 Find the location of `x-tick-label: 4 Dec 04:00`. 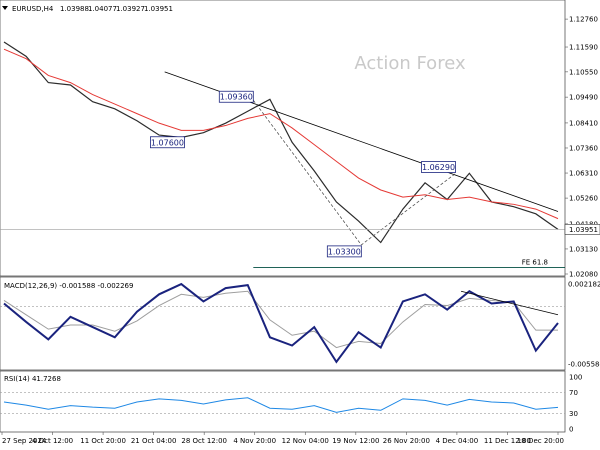

x-tick-label: 4 Dec 04:00 is located at coordinates (457, 441).